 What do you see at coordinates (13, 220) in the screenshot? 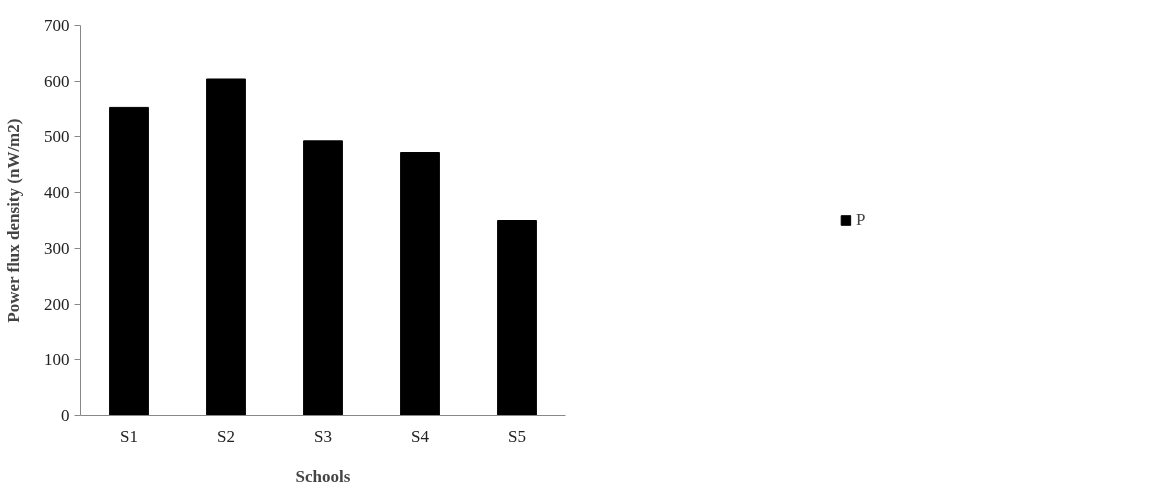
I see `y-axis-title: Power flux density (nW/m2)` at bounding box center [13, 220].